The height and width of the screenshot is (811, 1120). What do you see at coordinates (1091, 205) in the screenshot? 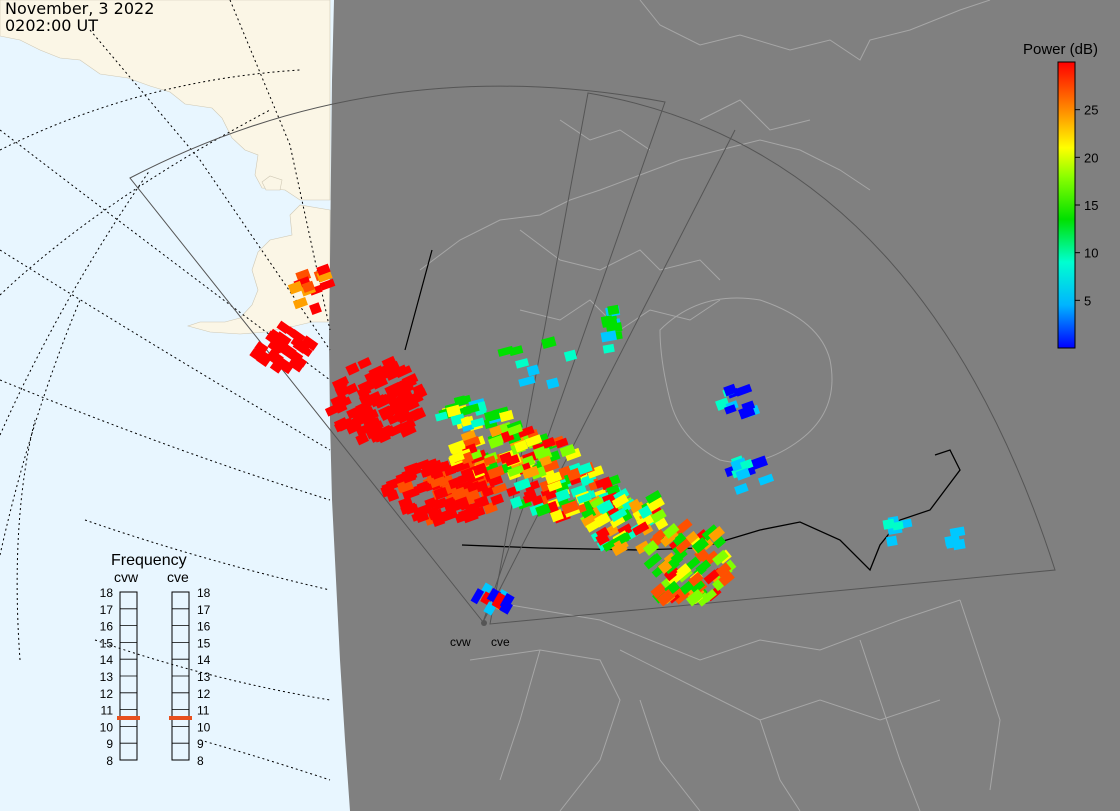
I see `colorbar-tick-label: 15` at bounding box center [1091, 205].